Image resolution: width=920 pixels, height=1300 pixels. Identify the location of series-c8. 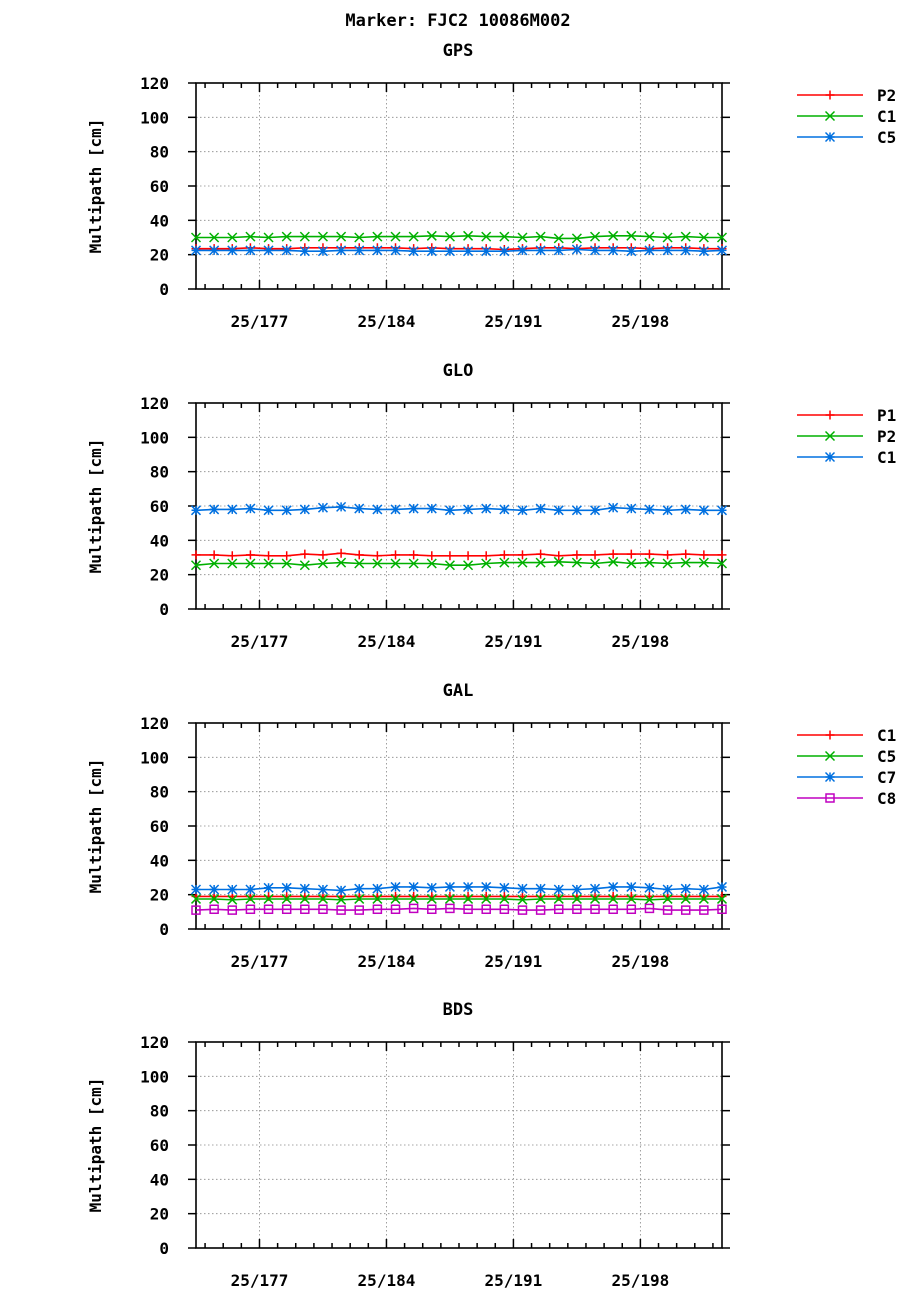
(459, 909).